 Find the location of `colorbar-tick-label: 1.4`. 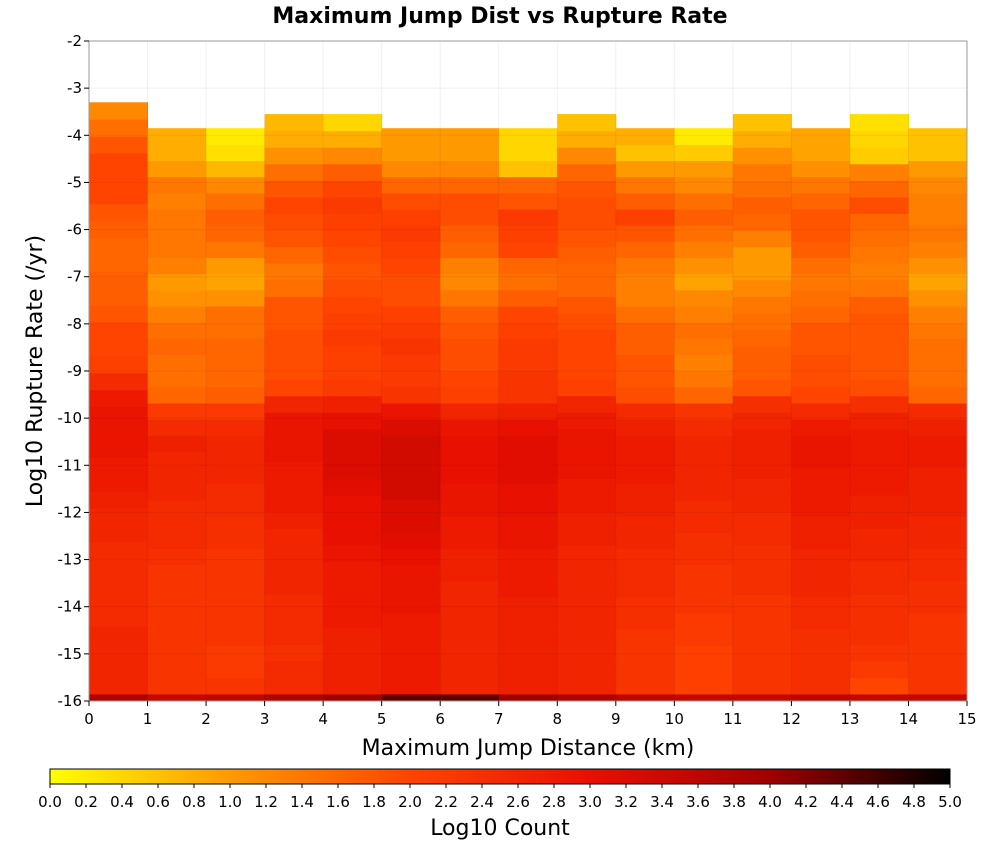

colorbar-tick-label: 1.4 is located at coordinates (302, 802).